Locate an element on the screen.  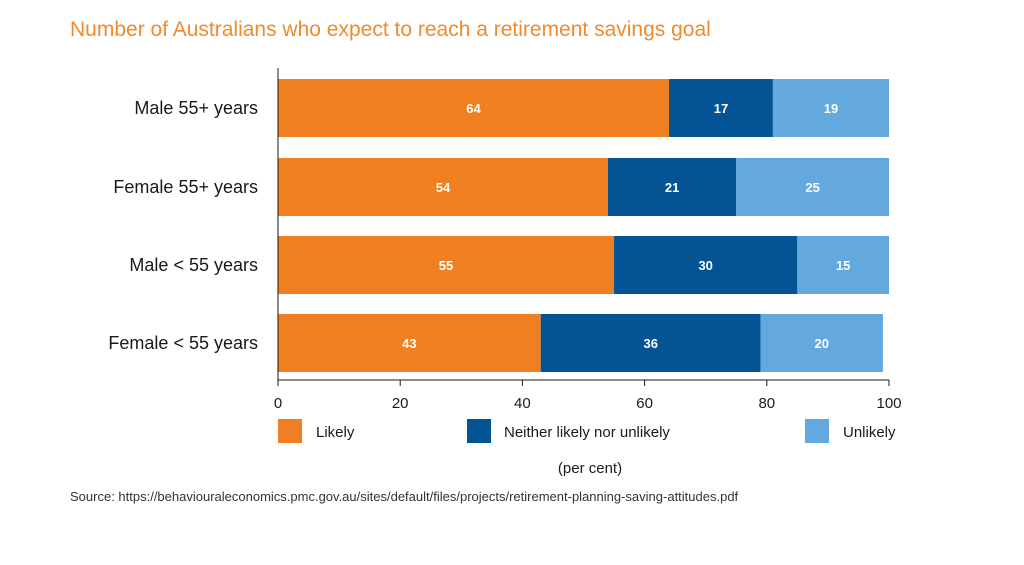
bar-value-label: 36 is located at coordinates (650, 343).